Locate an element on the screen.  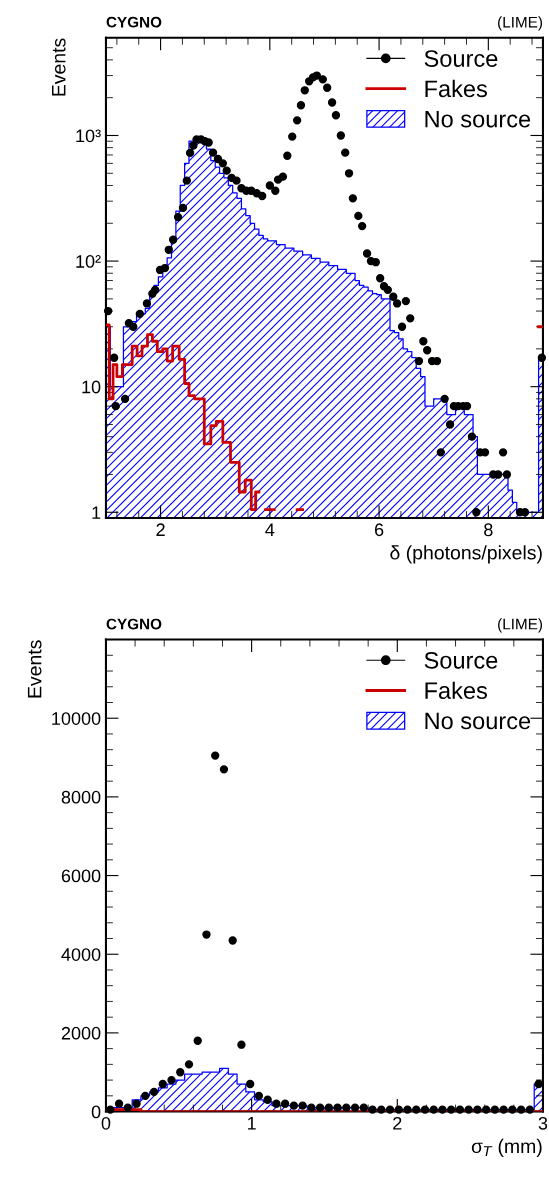
y-tick-label: 4000 is located at coordinates (81, 954).